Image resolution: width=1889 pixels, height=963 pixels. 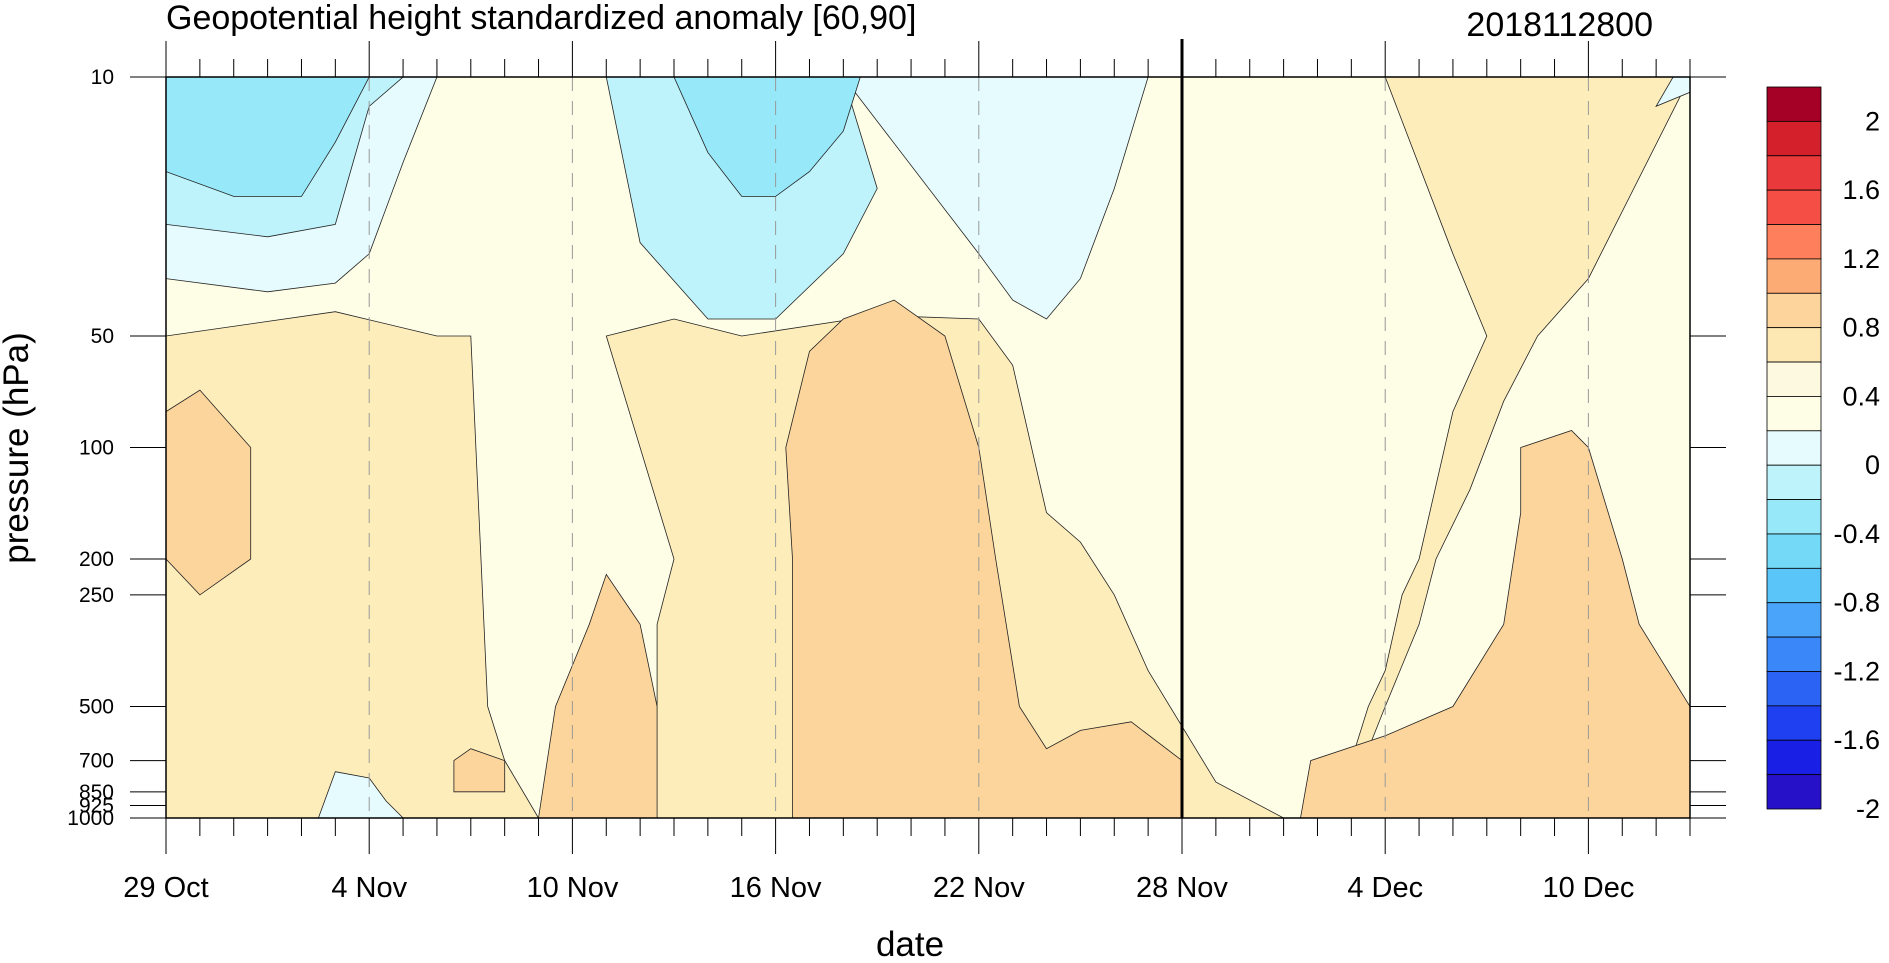 What do you see at coordinates (1182, 888) in the screenshot?
I see `x-tick-label: 28 Nov` at bounding box center [1182, 888].